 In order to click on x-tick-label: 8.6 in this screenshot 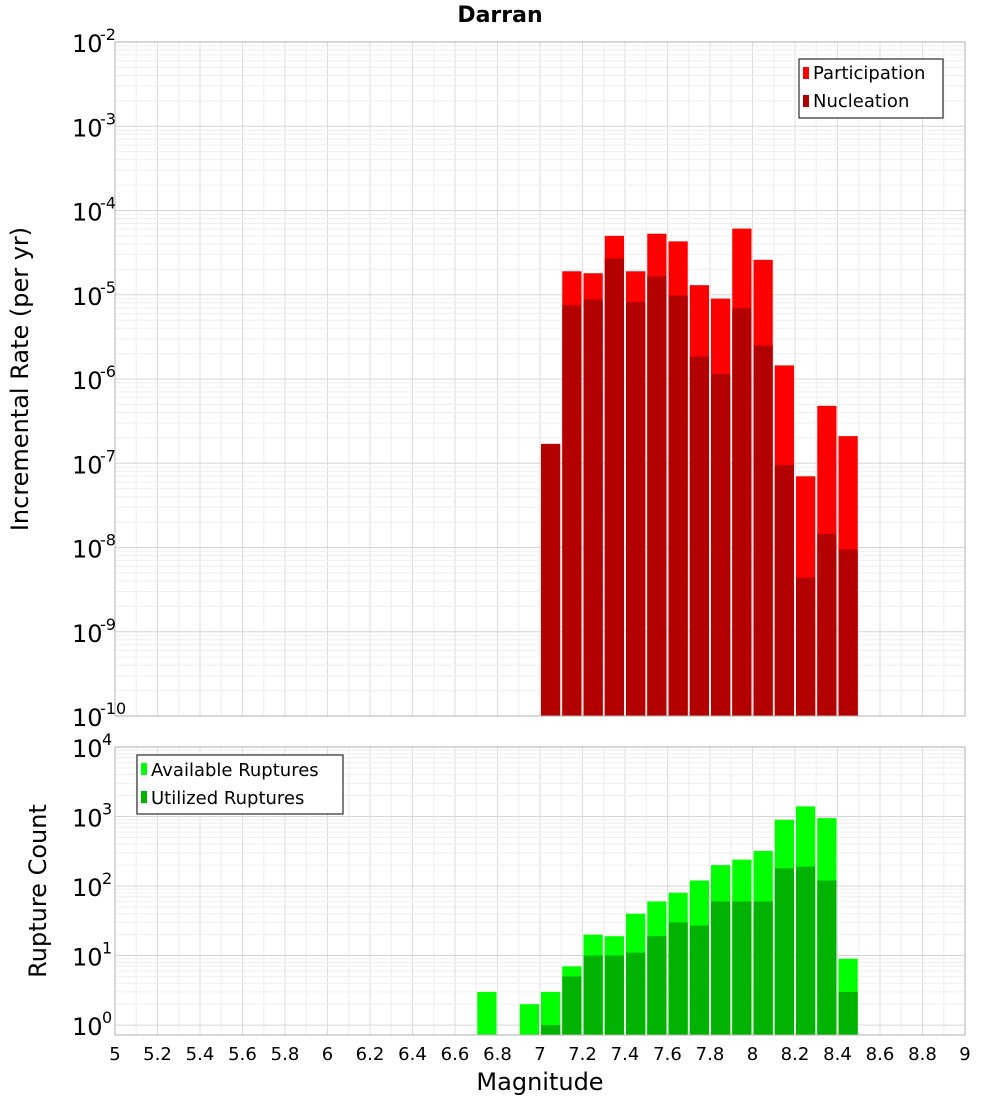, I will do `click(880, 1054)`.